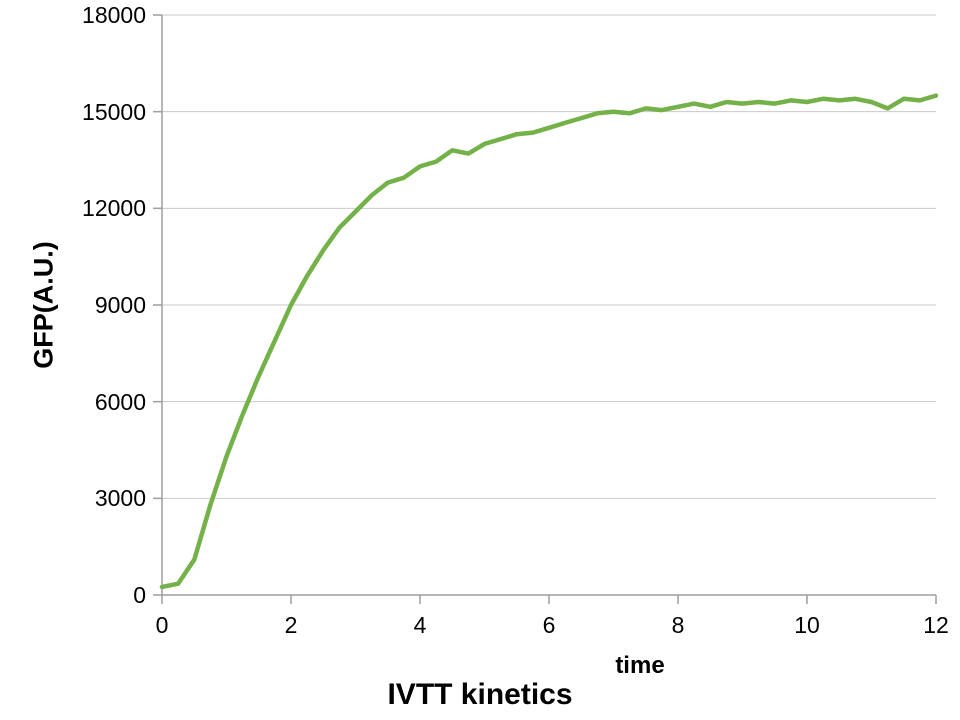 Image resolution: width=960 pixels, height=720 pixels. What do you see at coordinates (114, 15) in the screenshot?
I see `y-tick-label: 18000` at bounding box center [114, 15].